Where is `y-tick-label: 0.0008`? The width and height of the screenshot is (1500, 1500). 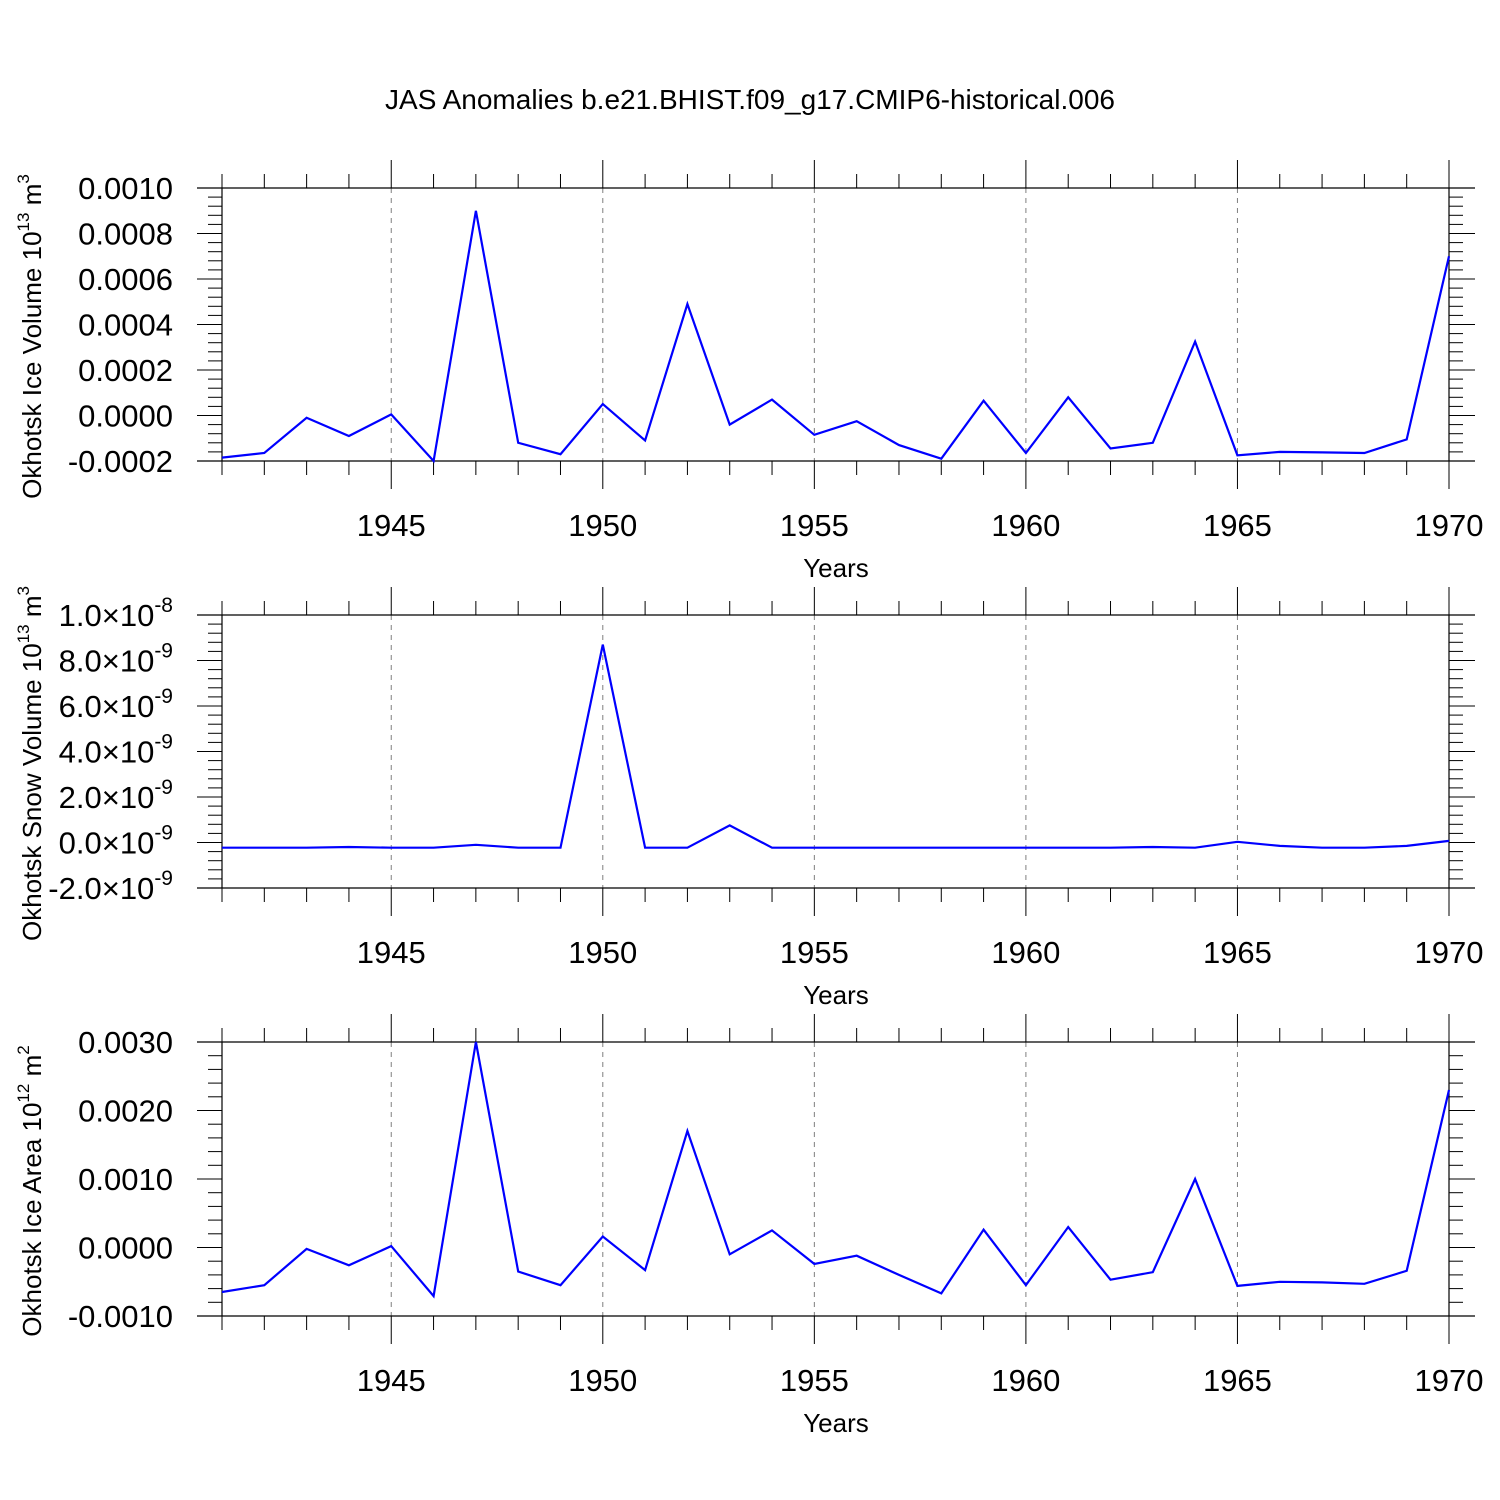 y-tick-label: 0.0008 is located at coordinates (125, 234).